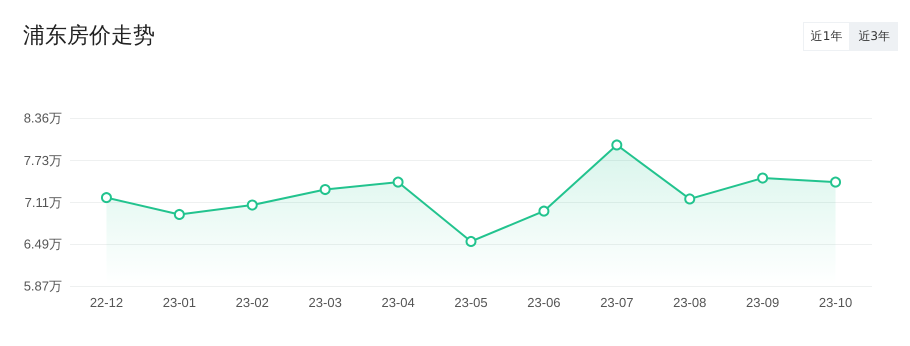 Image resolution: width=910 pixels, height=346 pixels. I want to click on chart-title: 浦东房价走势, so click(89, 36).